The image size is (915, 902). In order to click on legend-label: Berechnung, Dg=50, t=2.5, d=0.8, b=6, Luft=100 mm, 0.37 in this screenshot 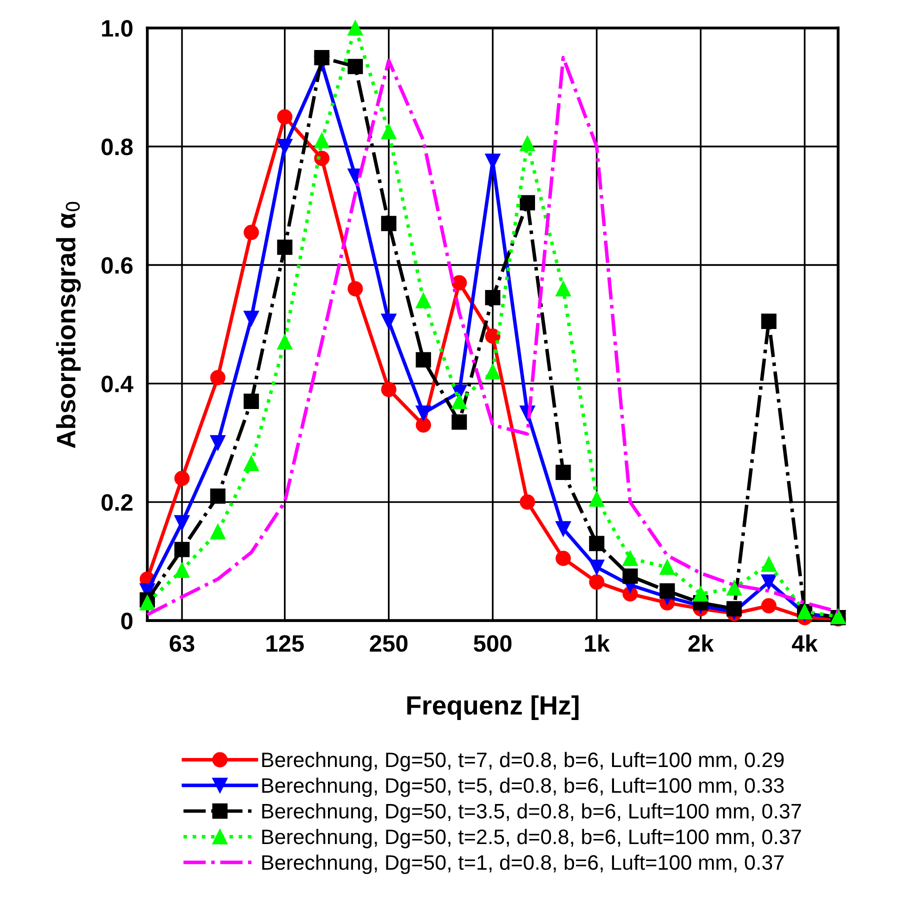, I will do `click(531, 838)`.